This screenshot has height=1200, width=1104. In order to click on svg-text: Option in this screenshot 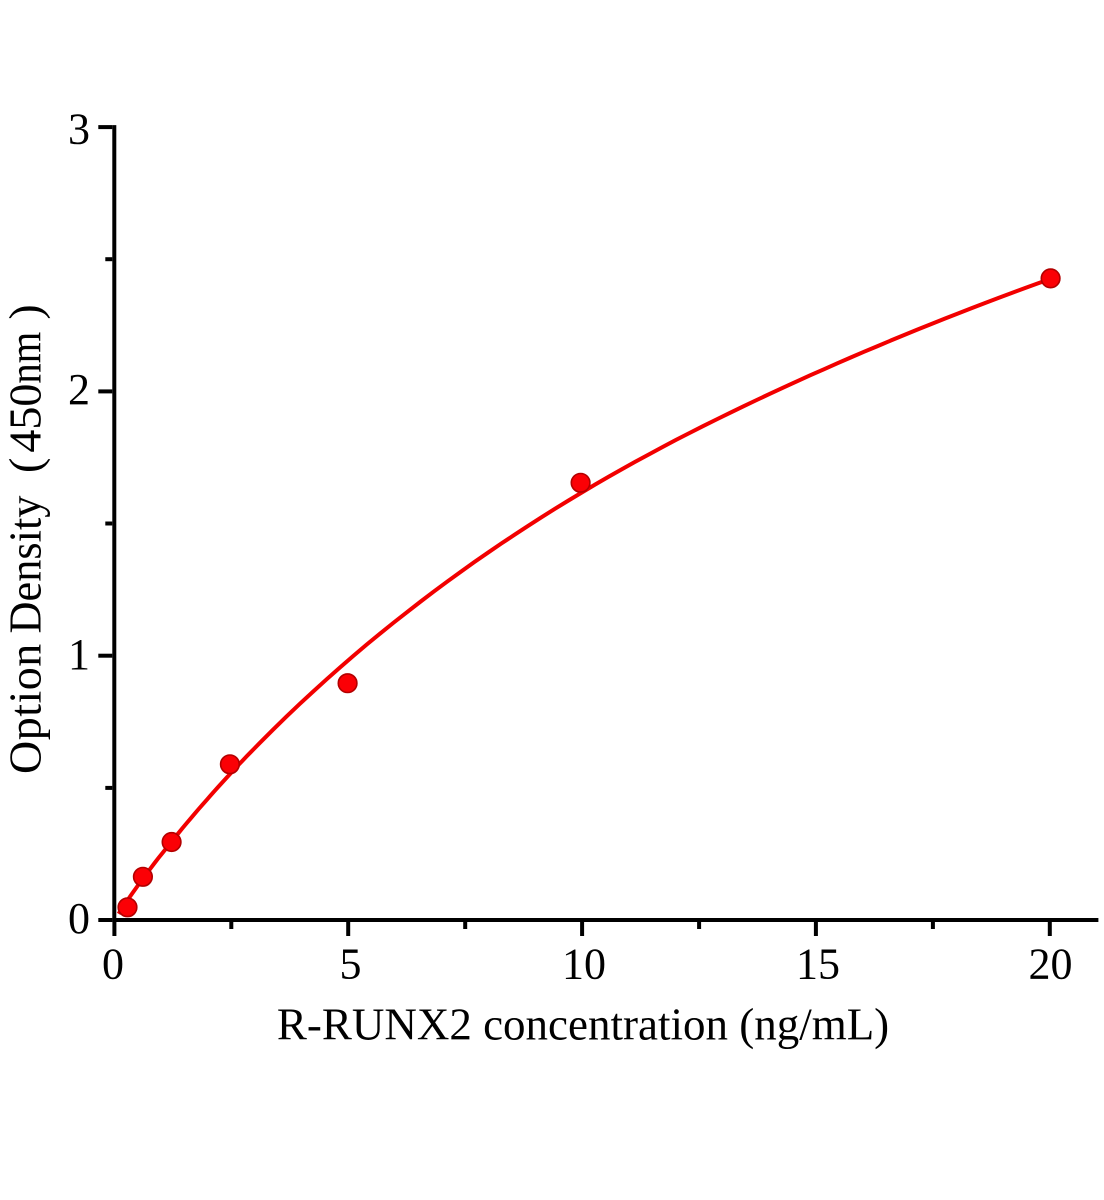, I will do `click(25, 708)`.